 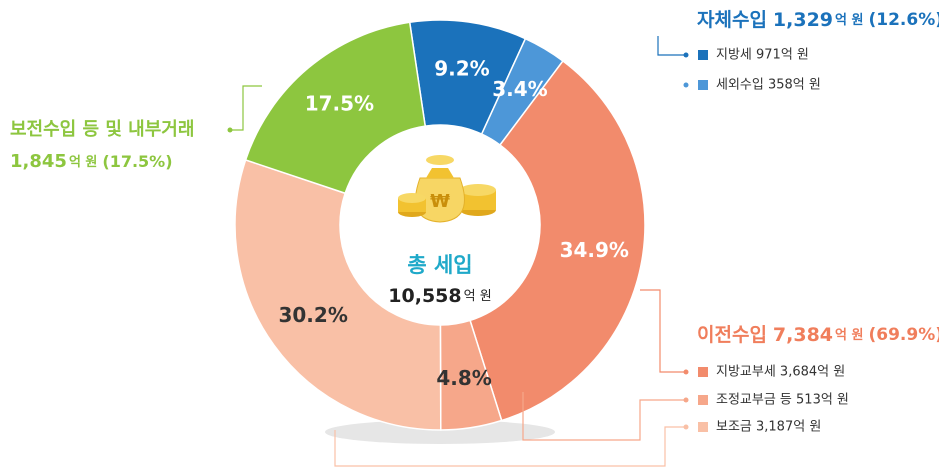 What do you see at coordinates (440, 432) in the screenshot?
I see `shadow` at bounding box center [440, 432].